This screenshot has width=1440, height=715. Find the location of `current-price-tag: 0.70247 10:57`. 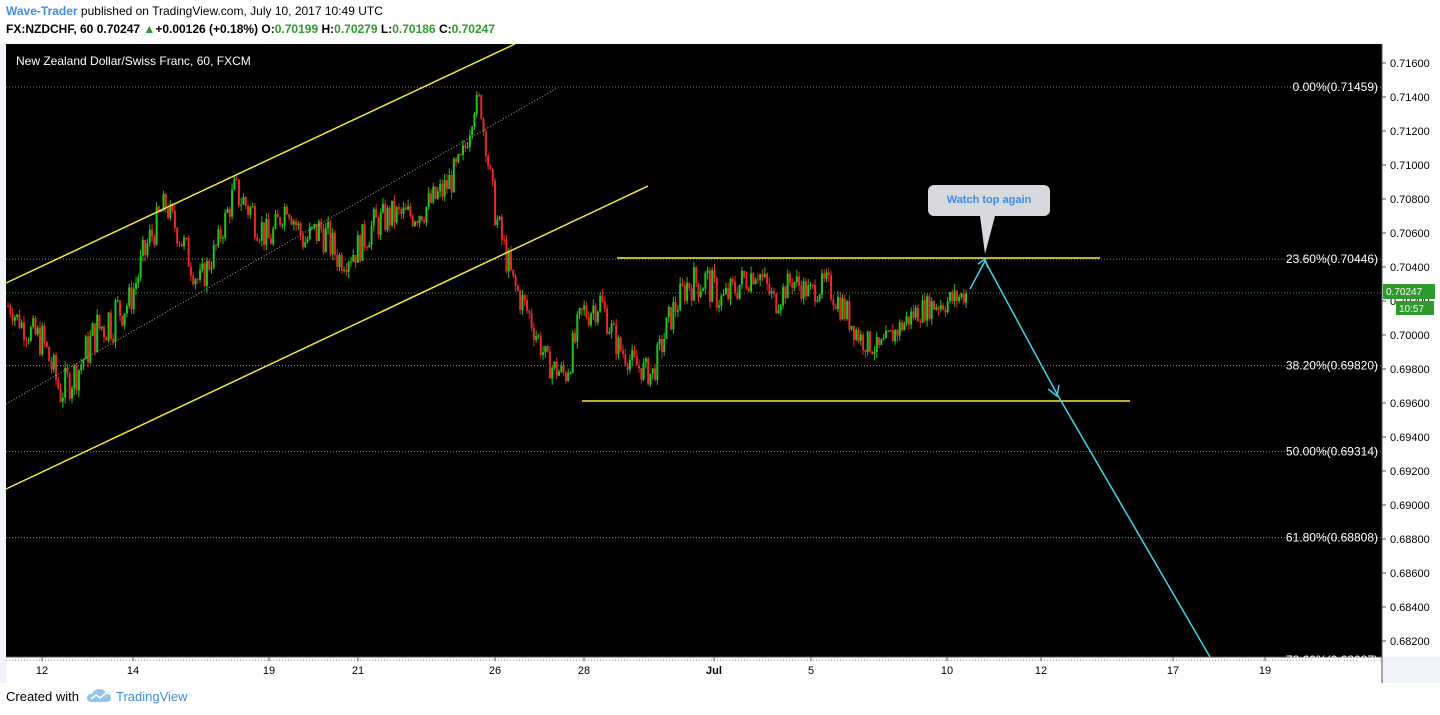

current-price-tag: 0.70247 10:57 is located at coordinates (1409, 299).